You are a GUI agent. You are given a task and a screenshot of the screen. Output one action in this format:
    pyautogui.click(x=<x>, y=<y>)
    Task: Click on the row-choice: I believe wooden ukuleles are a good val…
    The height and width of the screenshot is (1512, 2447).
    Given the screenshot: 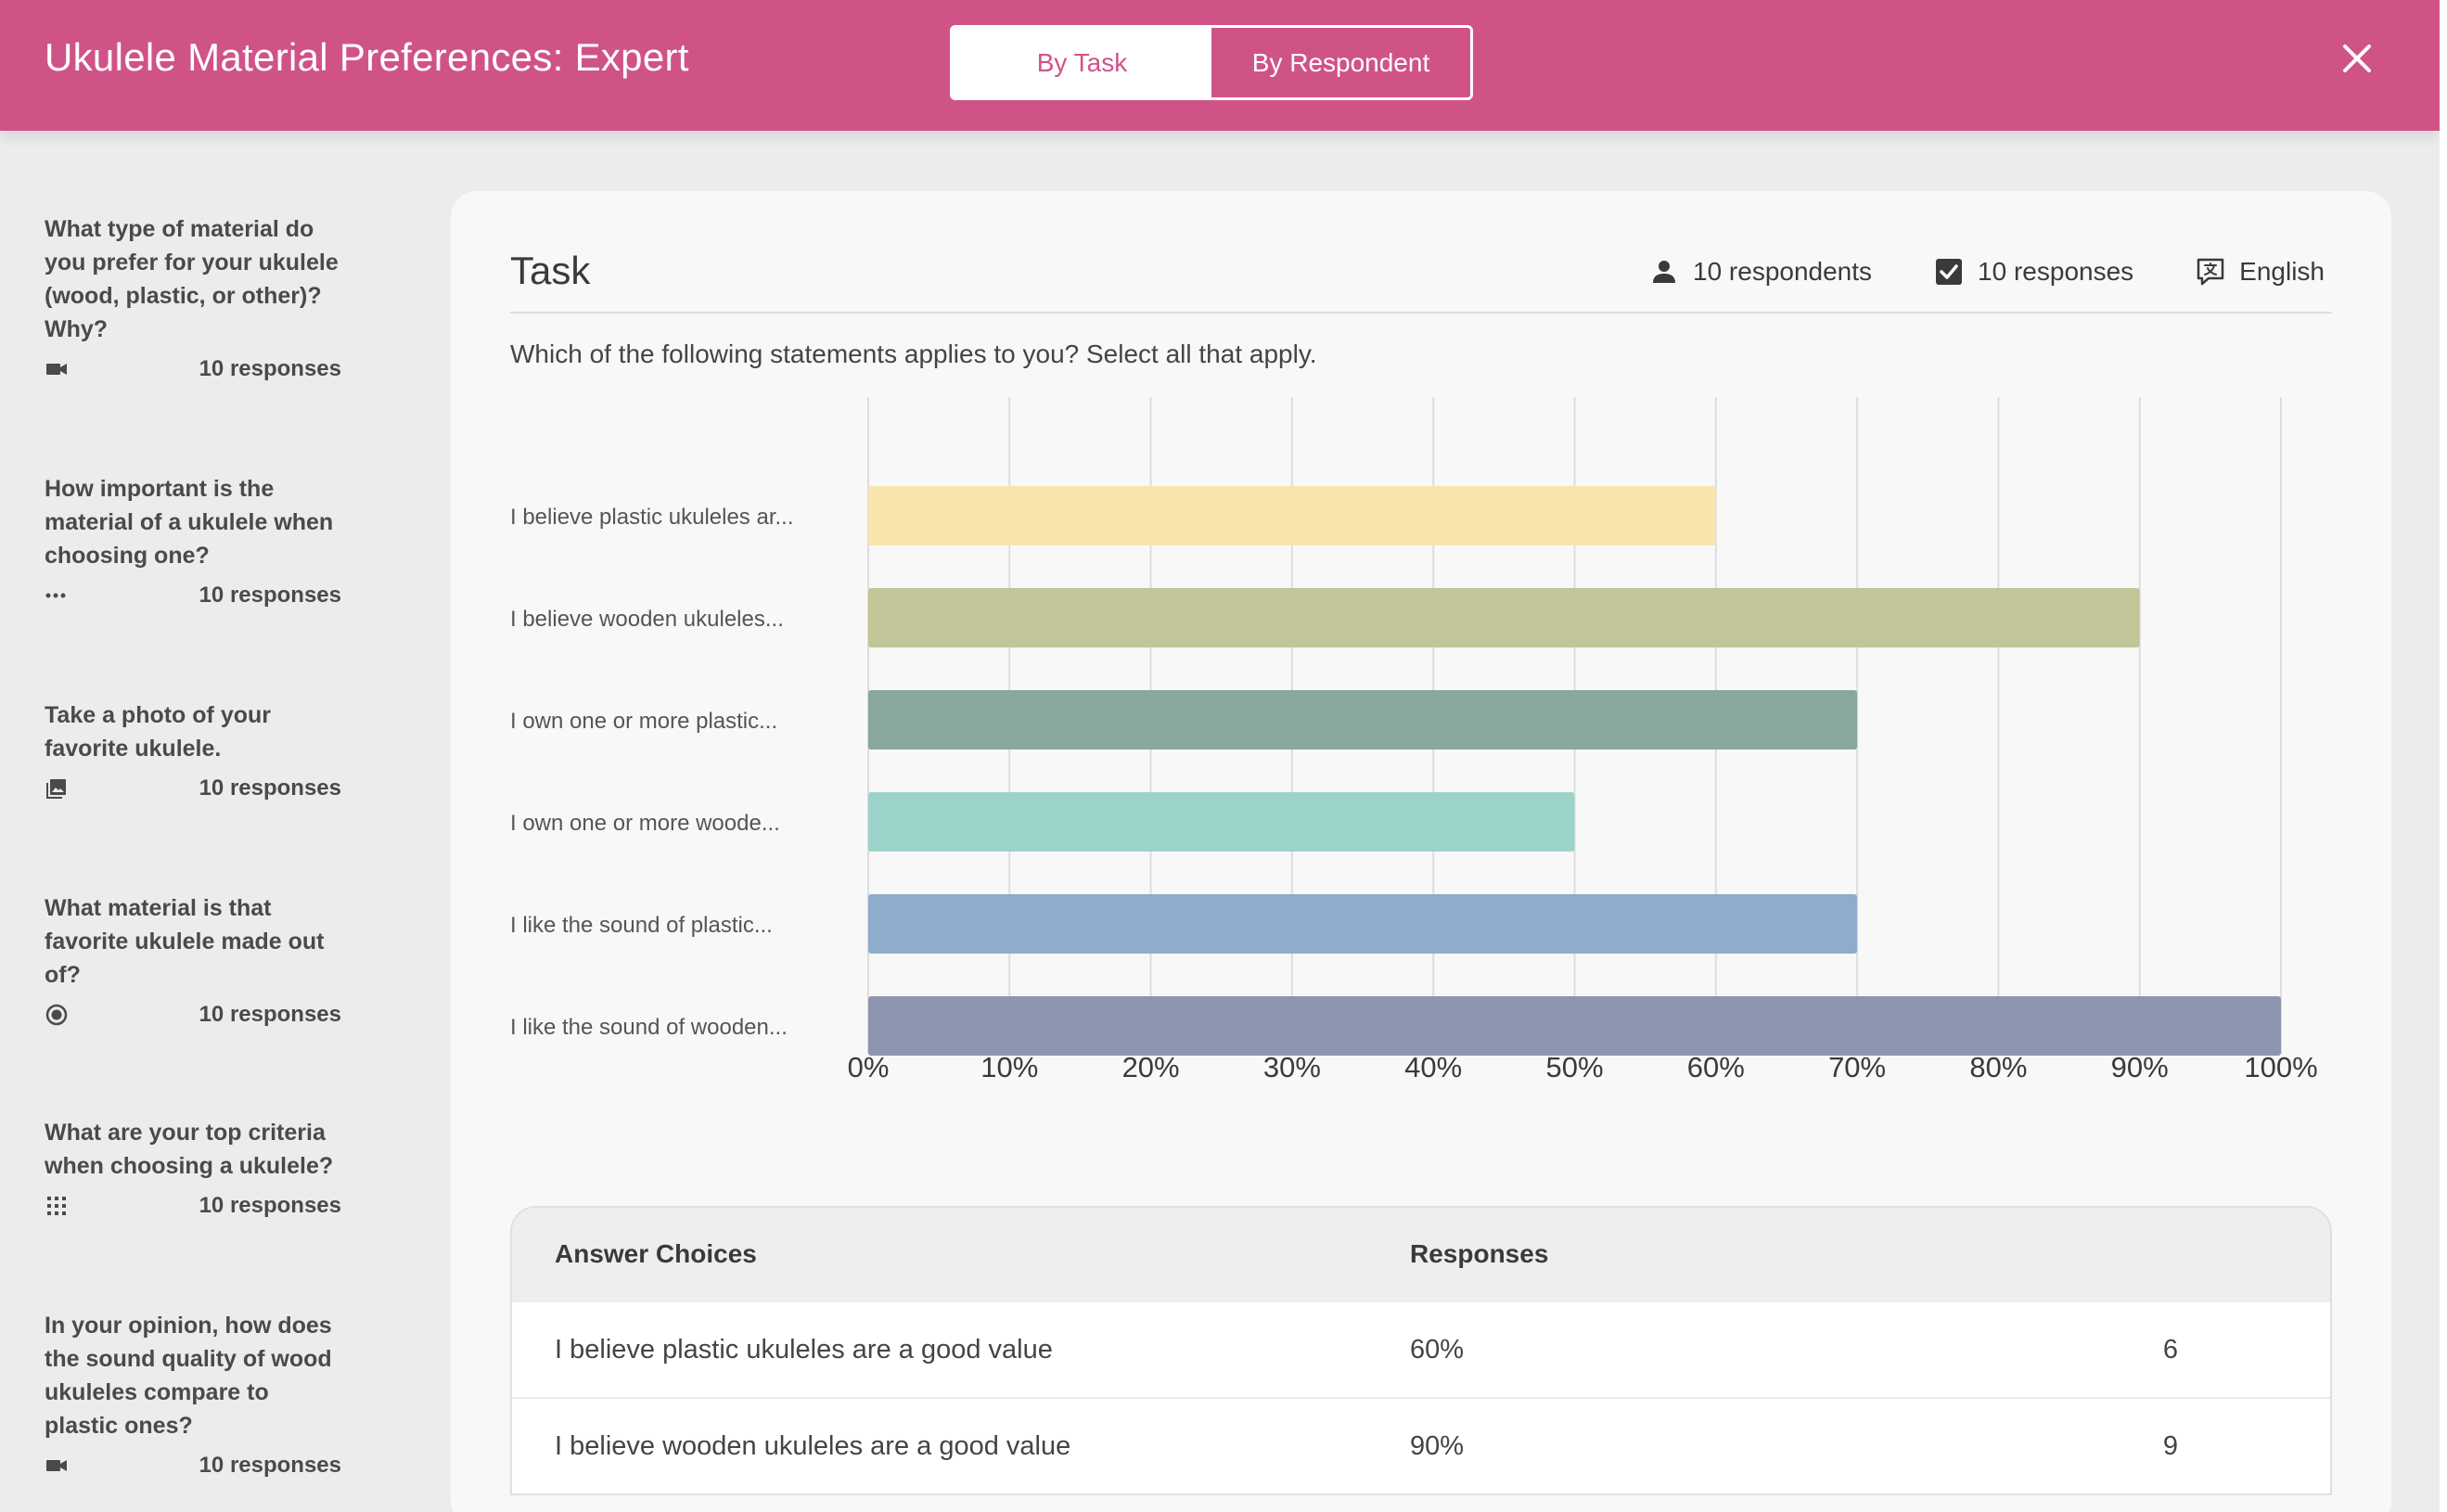 What is the action you would take?
    pyautogui.click(x=813, y=1445)
    